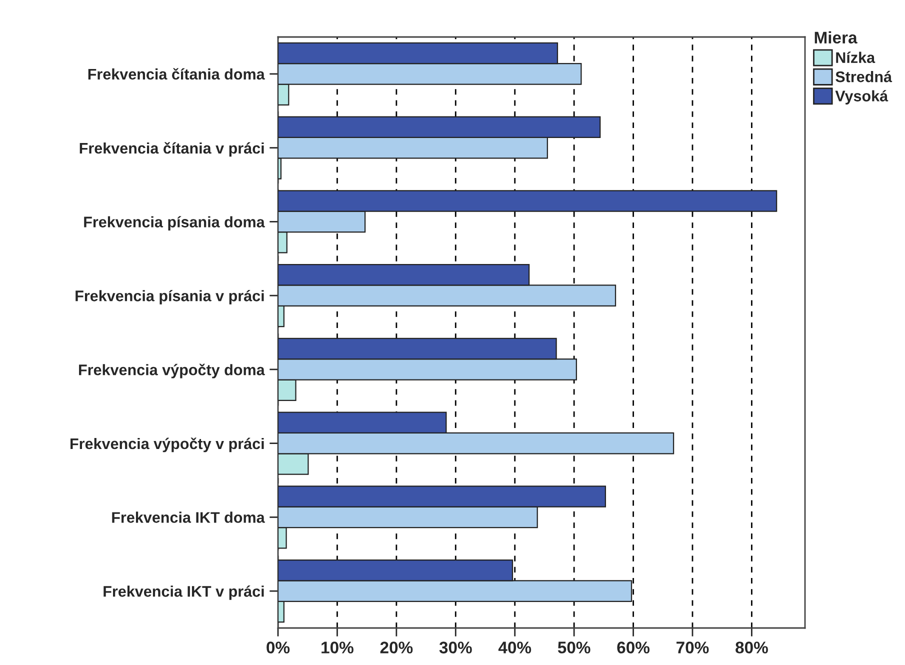 This screenshot has width=905, height=665. Describe the element at coordinates (174, 223) in the screenshot. I see `y-tick-label: Frekvencia písania doma` at that location.